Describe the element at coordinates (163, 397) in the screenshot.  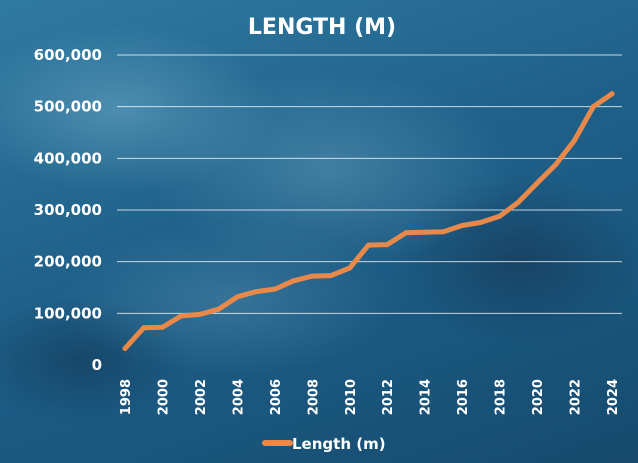
I see `x-tick-label: 2000` at that location.